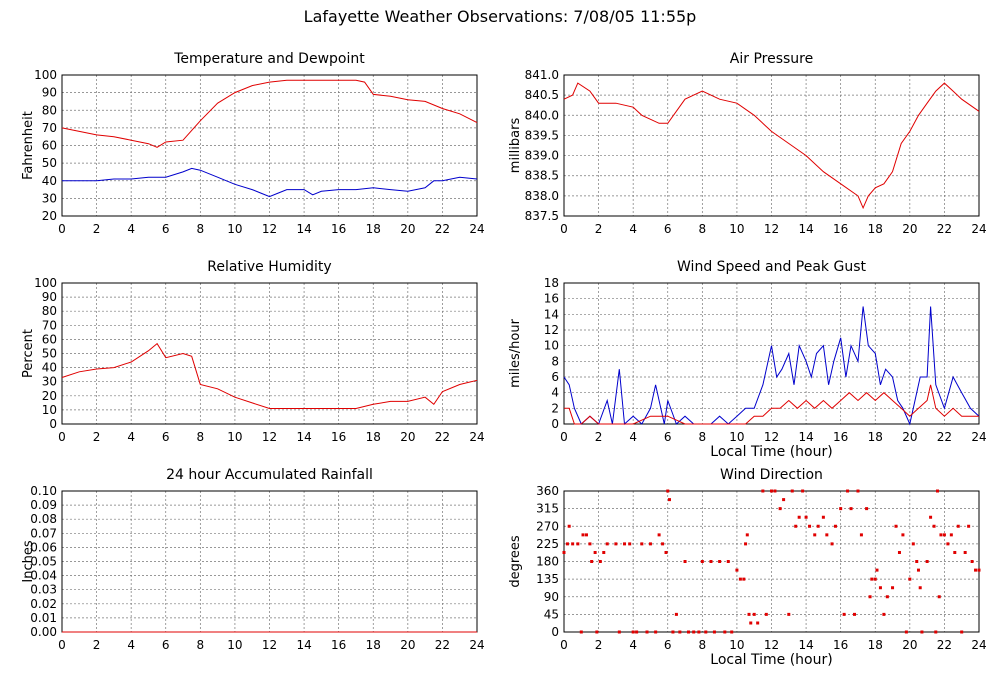 This screenshot has width=1000, height=680. What do you see at coordinates (909, 437) in the screenshot?
I see `x-tick-label: 20` at bounding box center [909, 437].